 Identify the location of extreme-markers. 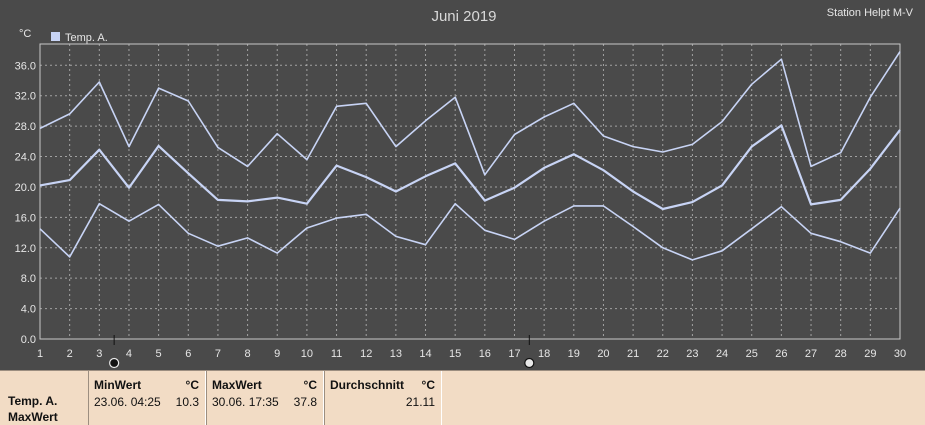
(322, 352).